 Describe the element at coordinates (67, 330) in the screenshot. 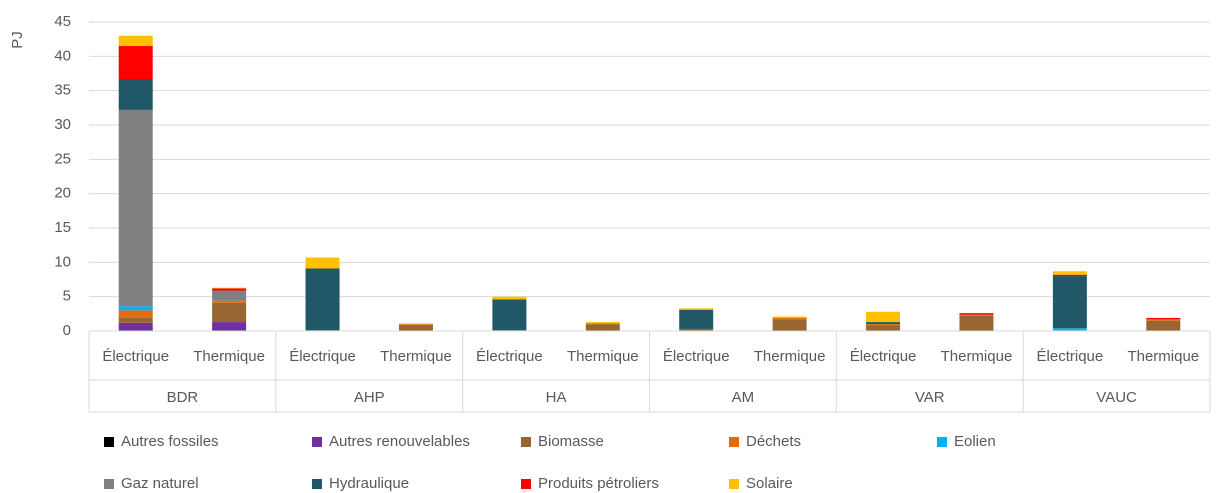

I see `y-tick-label: 0` at that location.